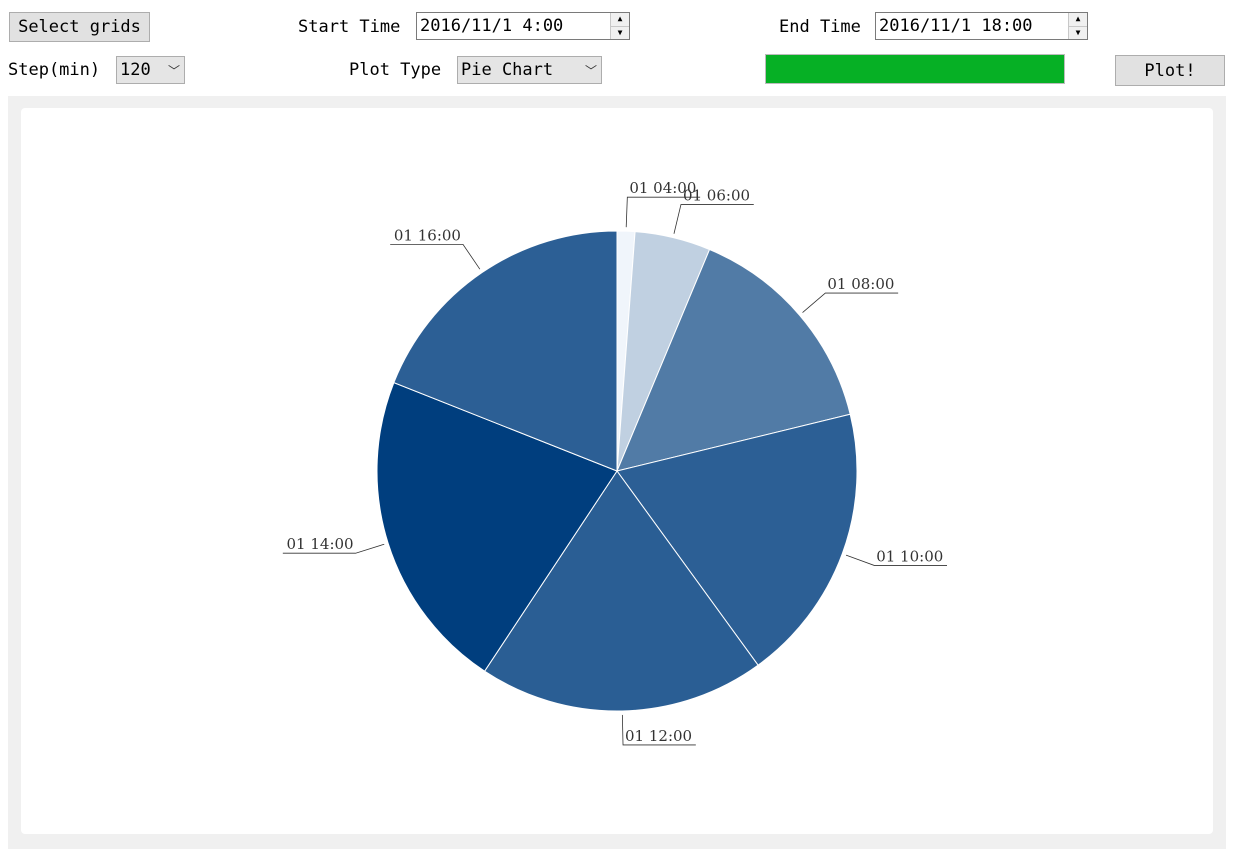 Image resolution: width=1233 pixels, height=849 pixels. I want to click on end-time-spinbox: ▲ ▼, so click(981, 26).